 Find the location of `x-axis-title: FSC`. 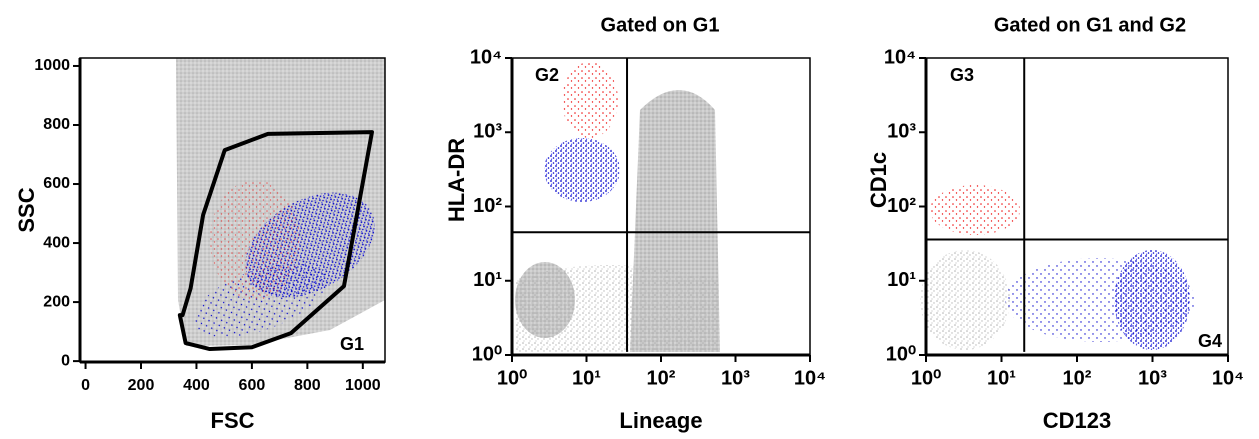

x-axis-title: FSC is located at coordinates (233, 420).